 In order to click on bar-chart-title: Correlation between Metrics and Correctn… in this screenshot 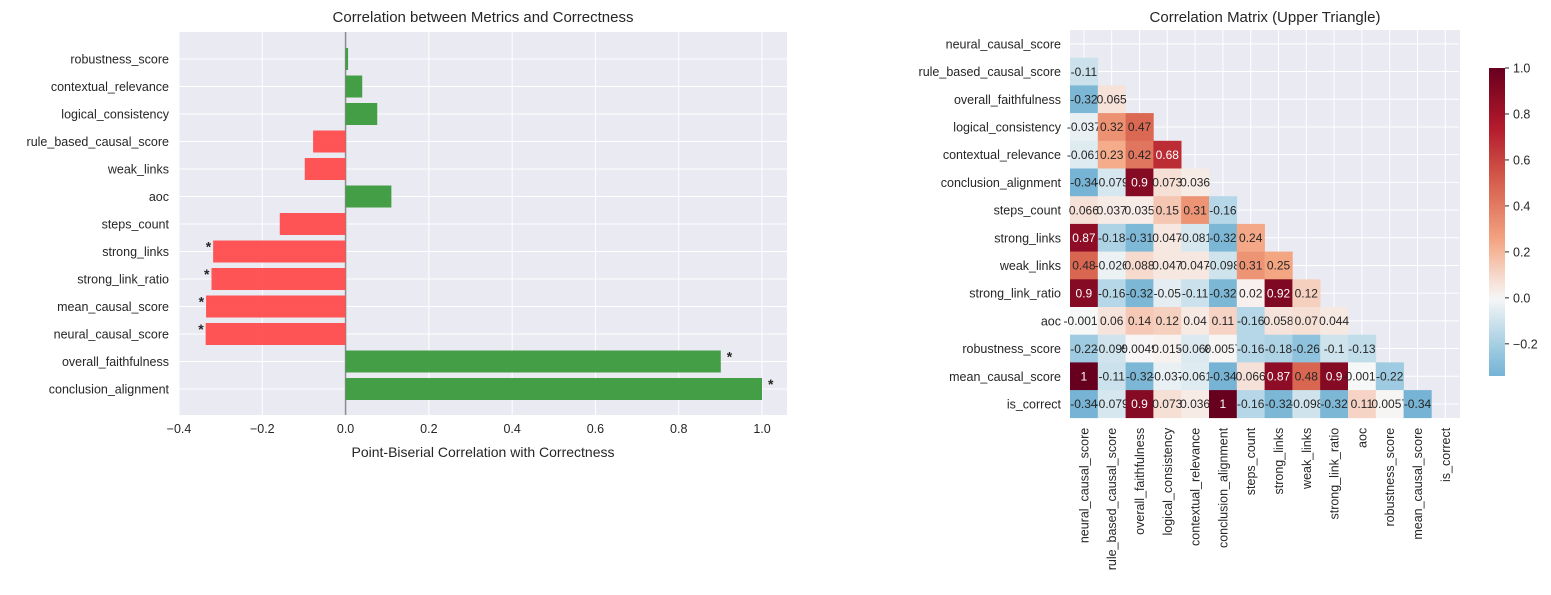, I will do `click(483, 17)`.